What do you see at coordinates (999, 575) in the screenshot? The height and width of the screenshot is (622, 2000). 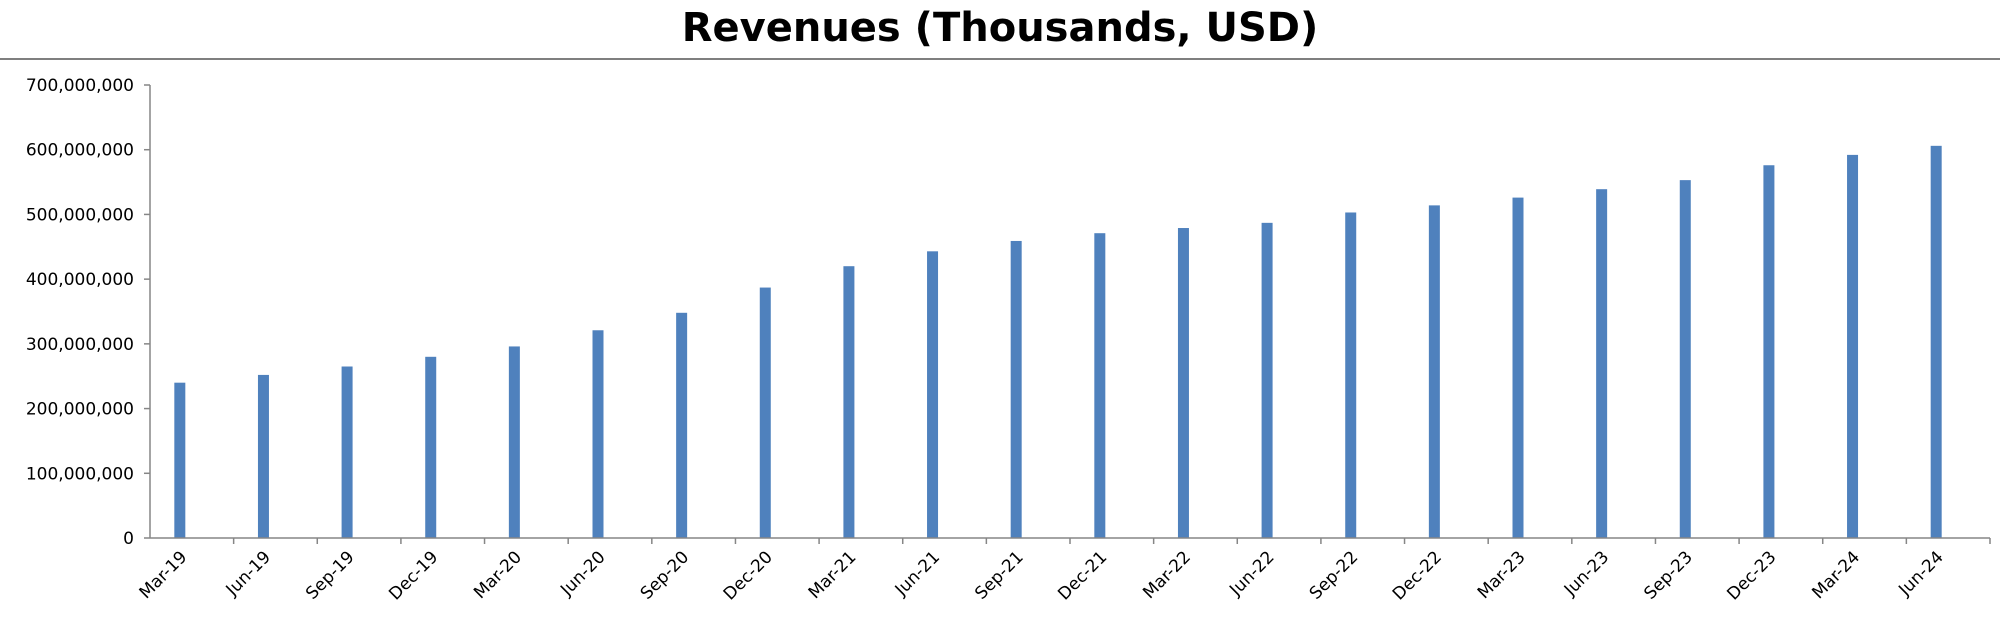 I see `x-tick-label: Sep-21` at bounding box center [999, 575].